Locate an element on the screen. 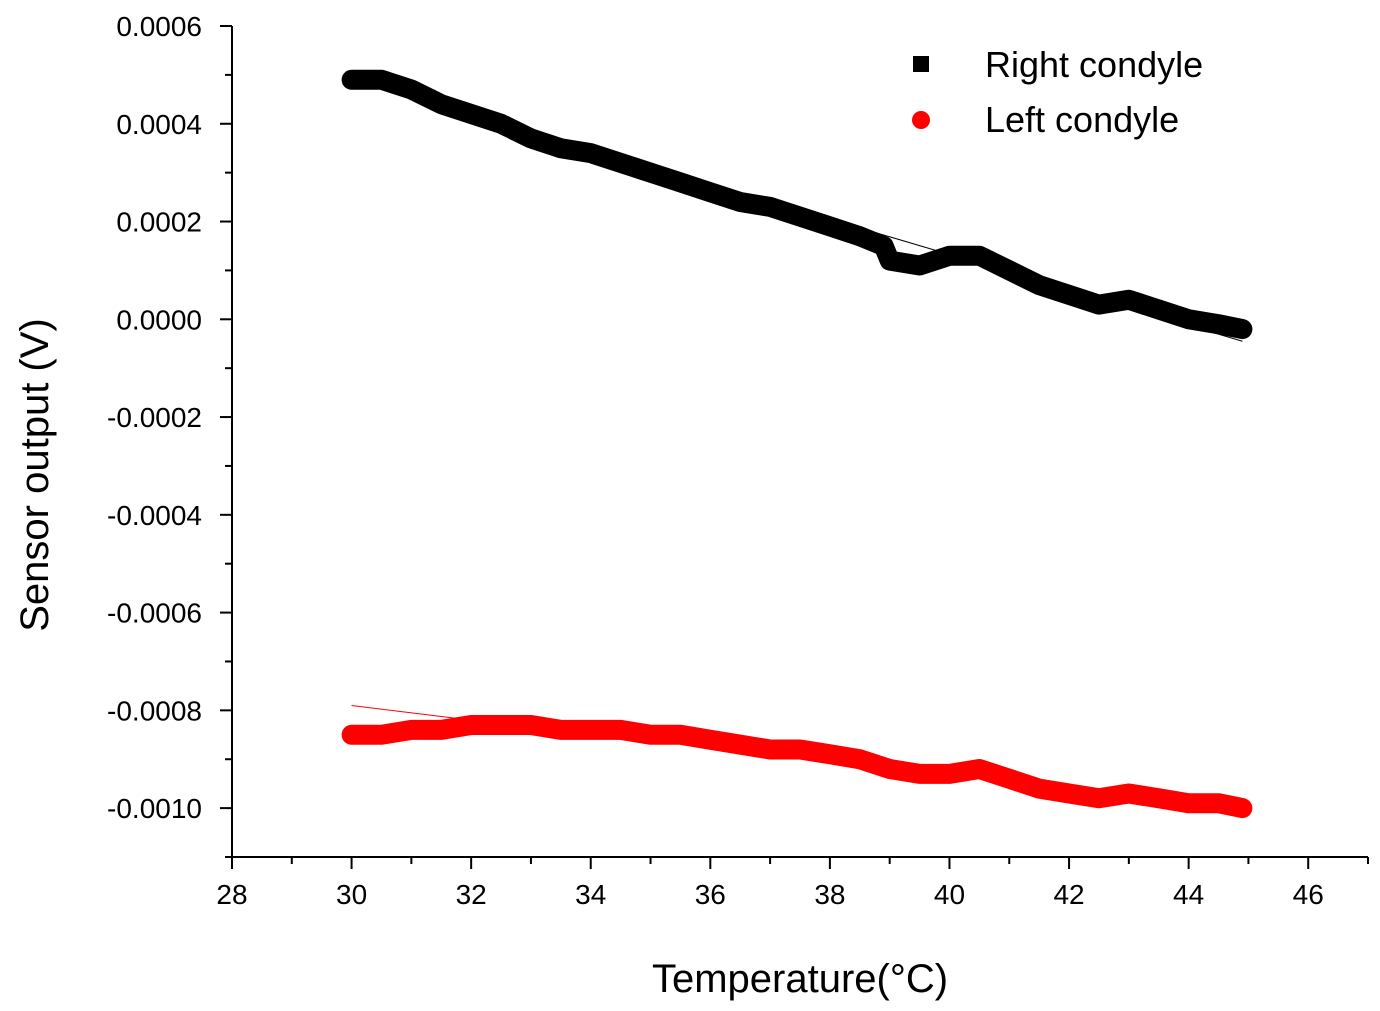  legend-marker-left-condyle is located at coordinates (921, 120).